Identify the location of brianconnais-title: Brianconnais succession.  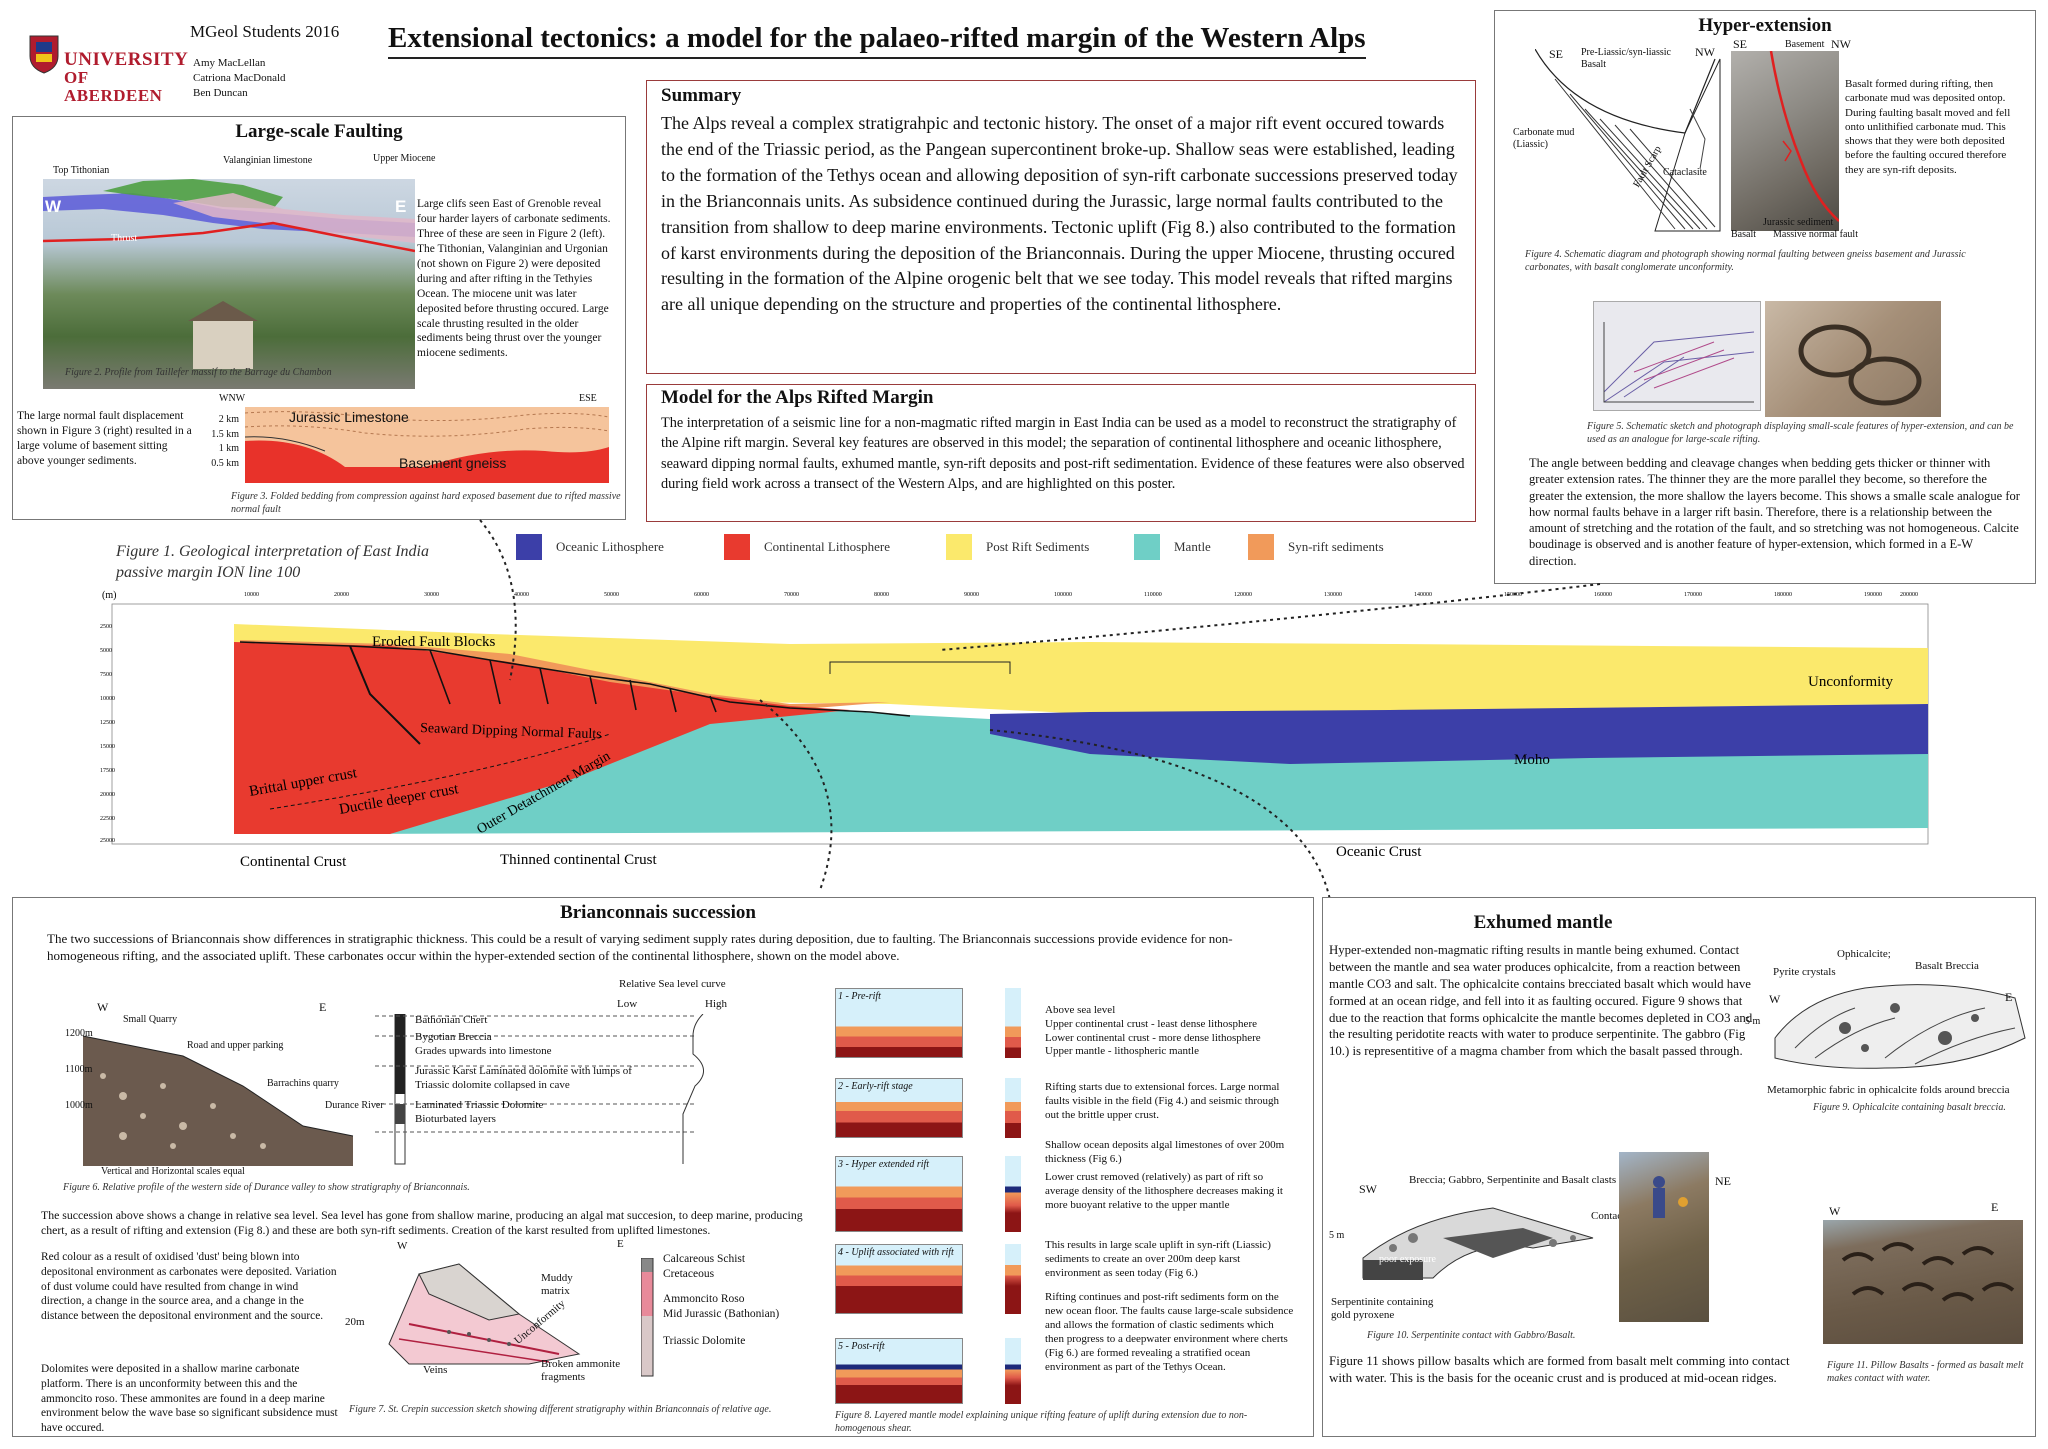
(658, 912).